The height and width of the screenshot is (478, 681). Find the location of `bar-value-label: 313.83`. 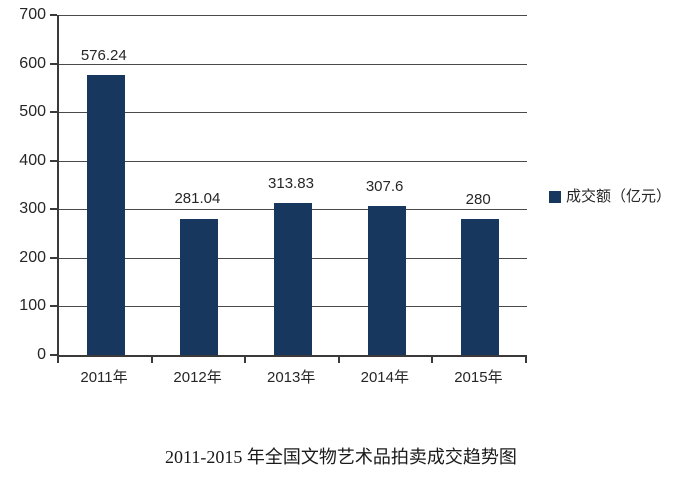

bar-value-label: 313.83 is located at coordinates (291, 183).